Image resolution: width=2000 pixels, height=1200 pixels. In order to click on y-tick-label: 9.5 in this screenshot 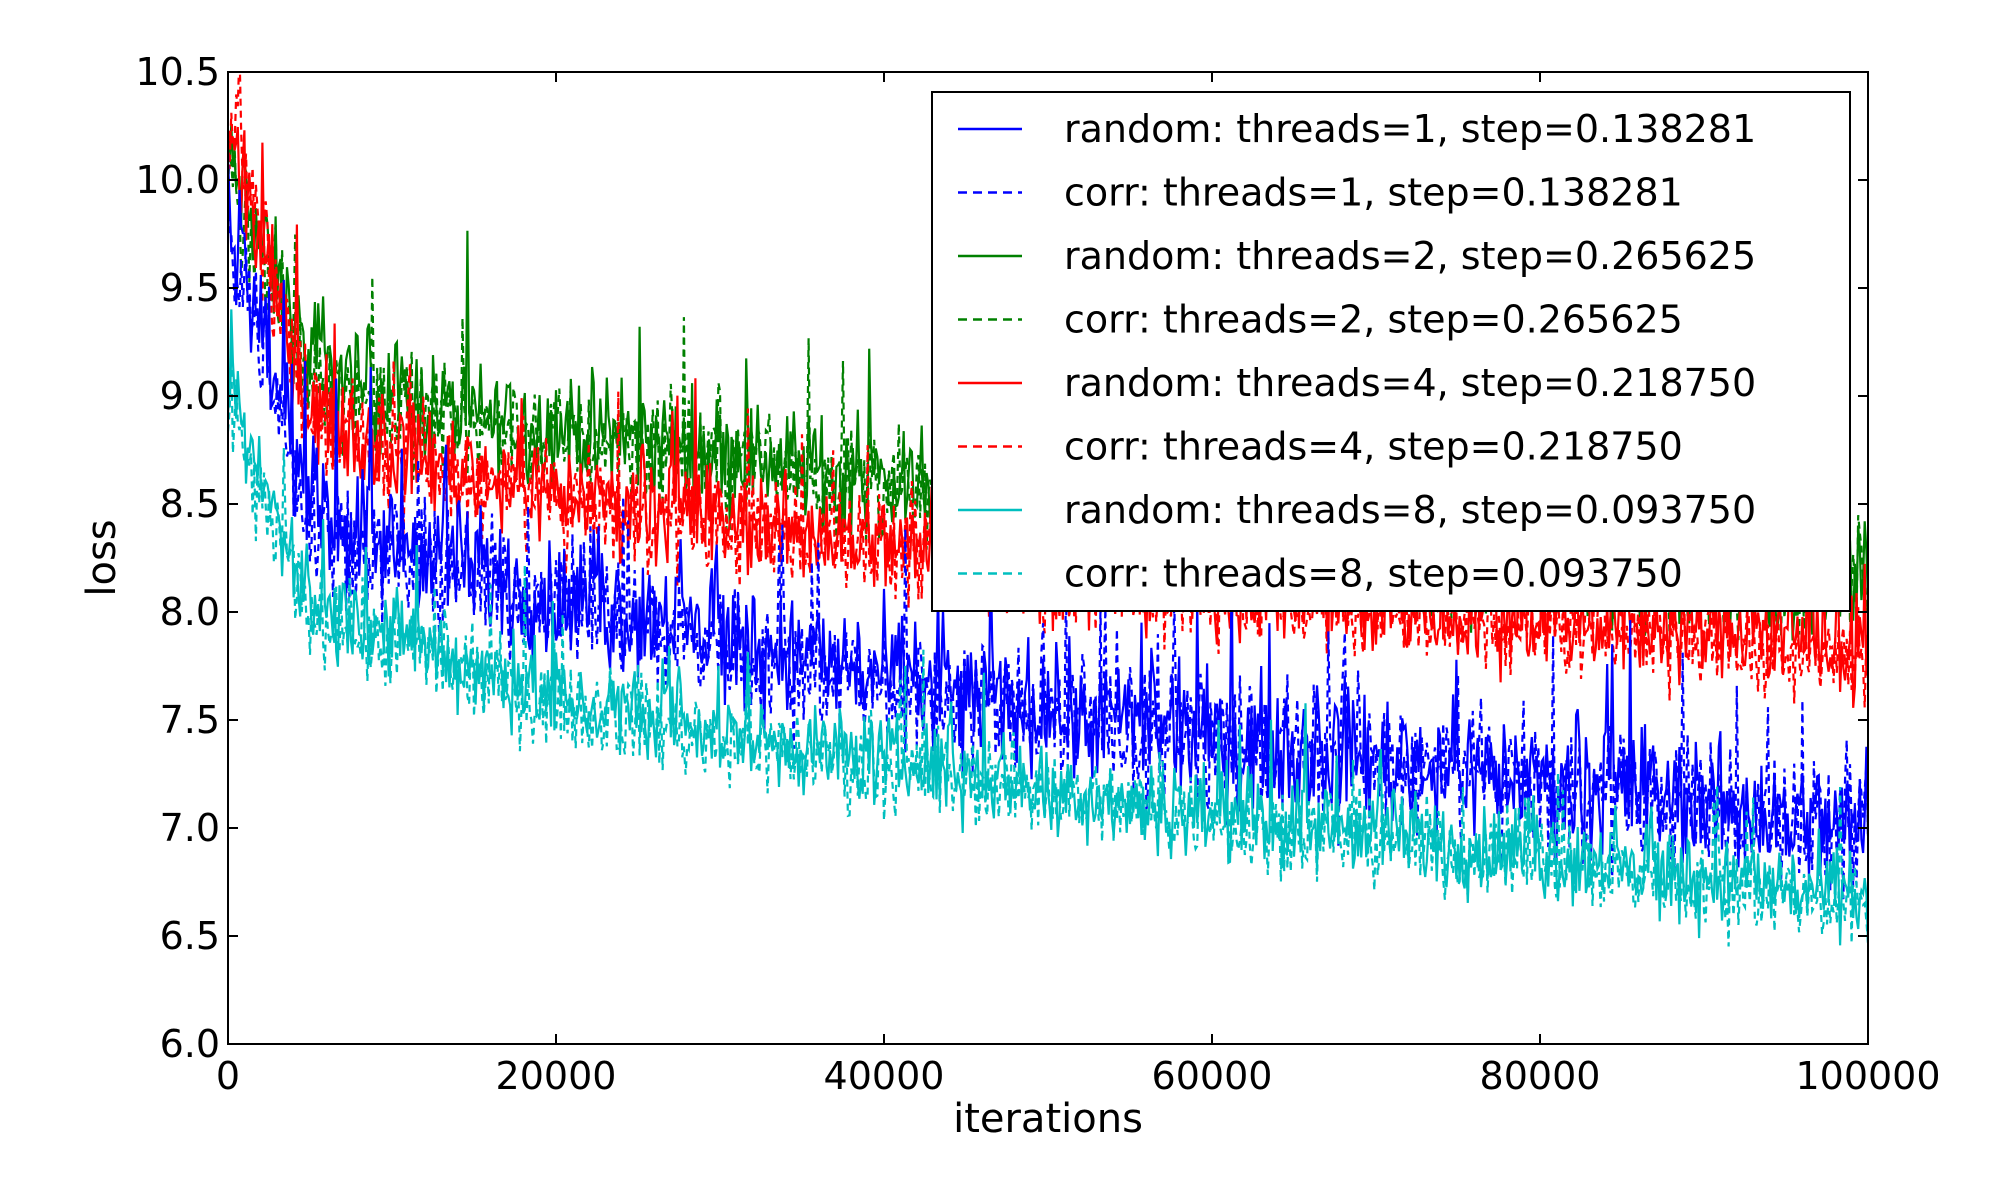, I will do `click(190, 288)`.